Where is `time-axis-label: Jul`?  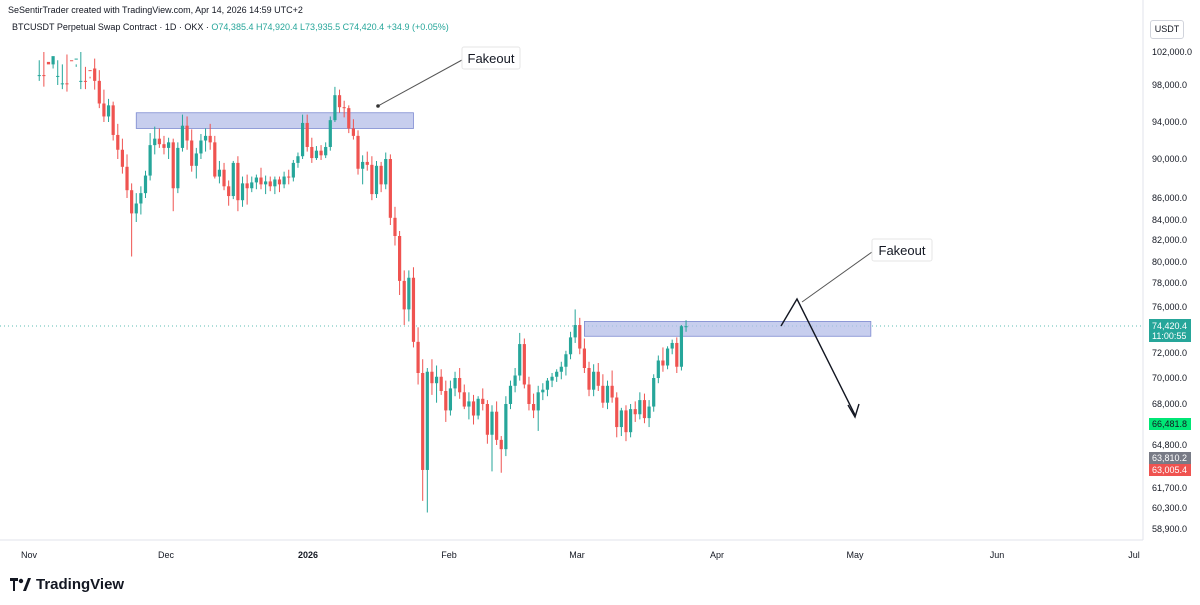 time-axis-label: Jul is located at coordinates (1134, 555).